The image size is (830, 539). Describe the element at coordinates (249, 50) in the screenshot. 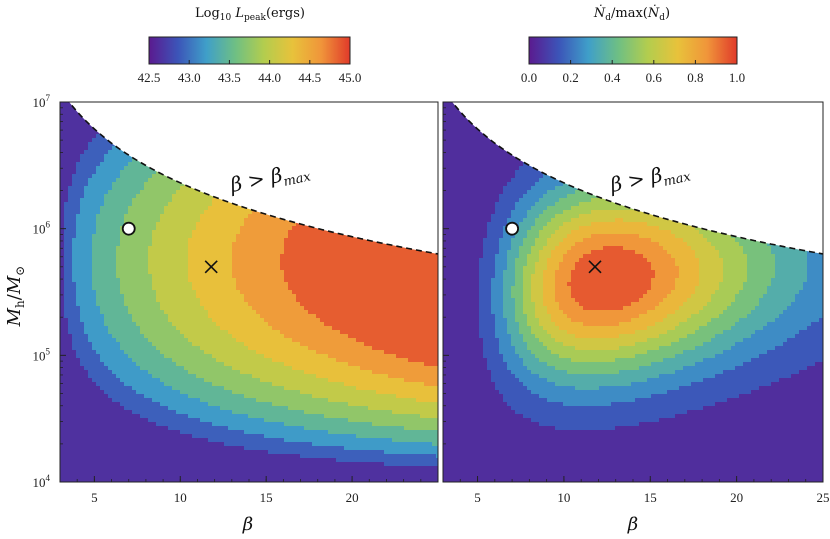

I see `colorbar-luminosity-bar` at that location.